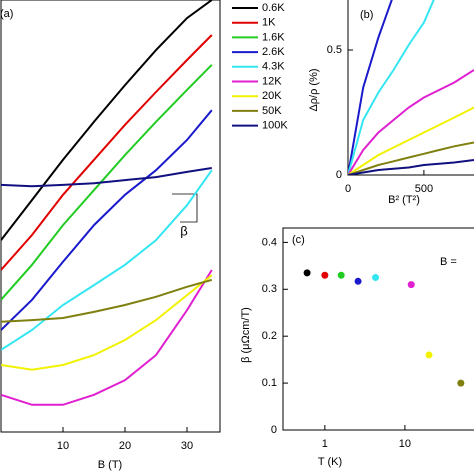  I want to click on note: B =, so click(448, 262).